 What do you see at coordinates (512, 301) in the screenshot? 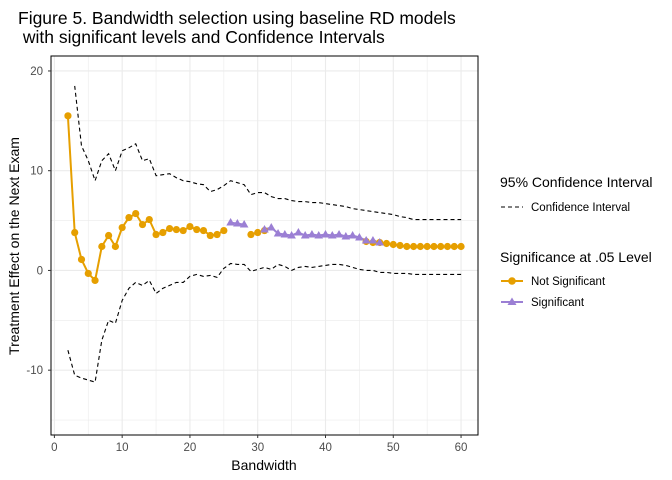
I see `legend-sig-key-marker` at bounding box center [512, 301].